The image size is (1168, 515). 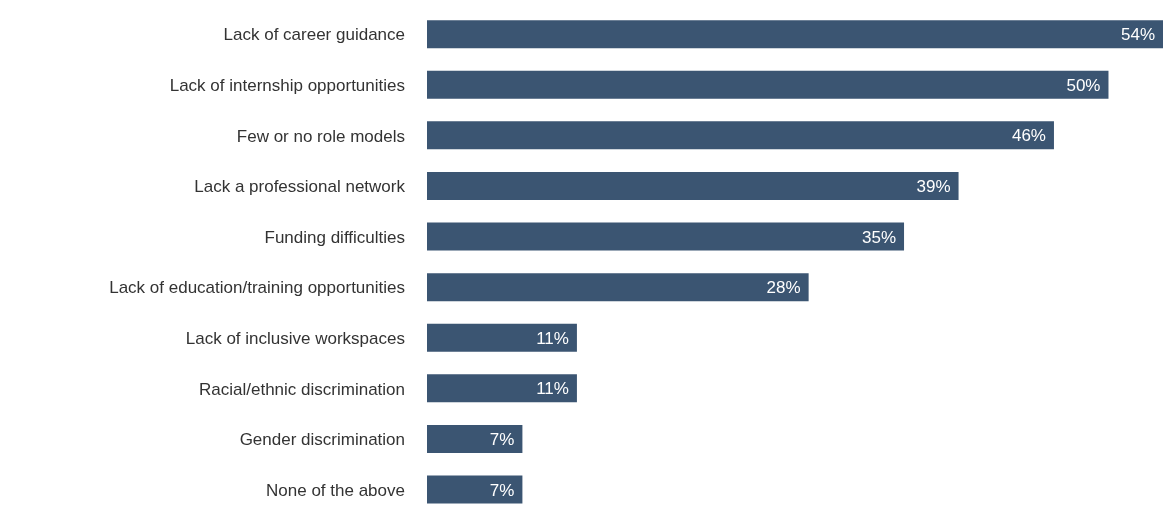 I want to click on y-tick-label: Gender discrimination, so click(x=322, y=440).